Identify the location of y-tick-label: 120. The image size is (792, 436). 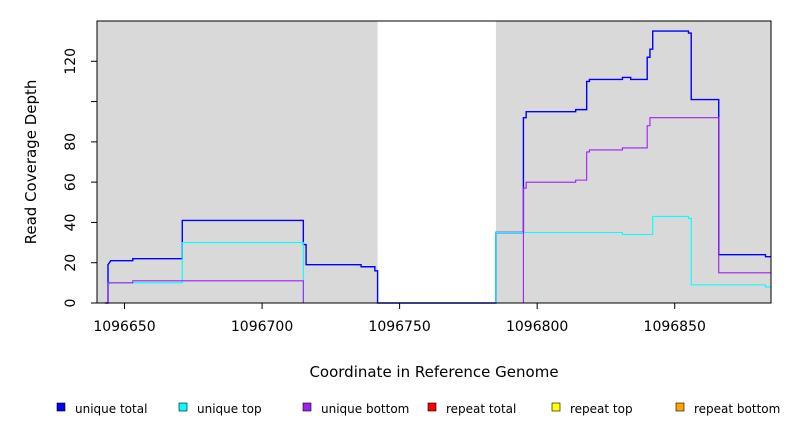
(71, 61).